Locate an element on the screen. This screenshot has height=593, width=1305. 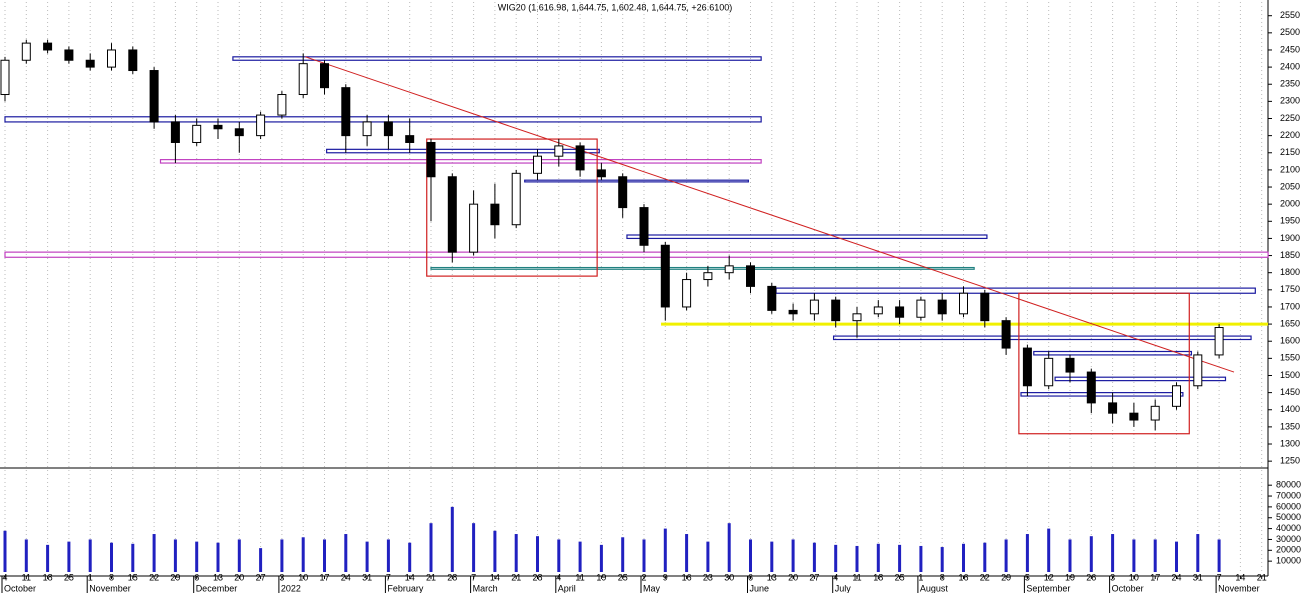
y-tick-label: 1450 is located at coordinates (1290, 392).